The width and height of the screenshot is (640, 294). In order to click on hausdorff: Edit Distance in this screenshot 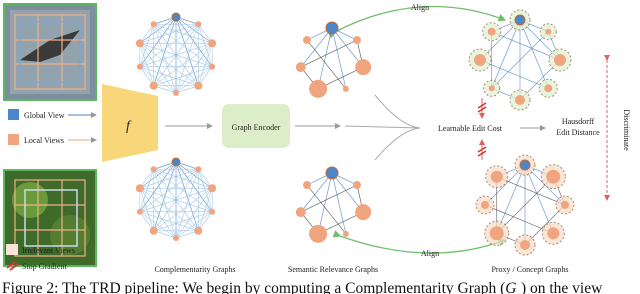, I will do `click(578, 132)`.